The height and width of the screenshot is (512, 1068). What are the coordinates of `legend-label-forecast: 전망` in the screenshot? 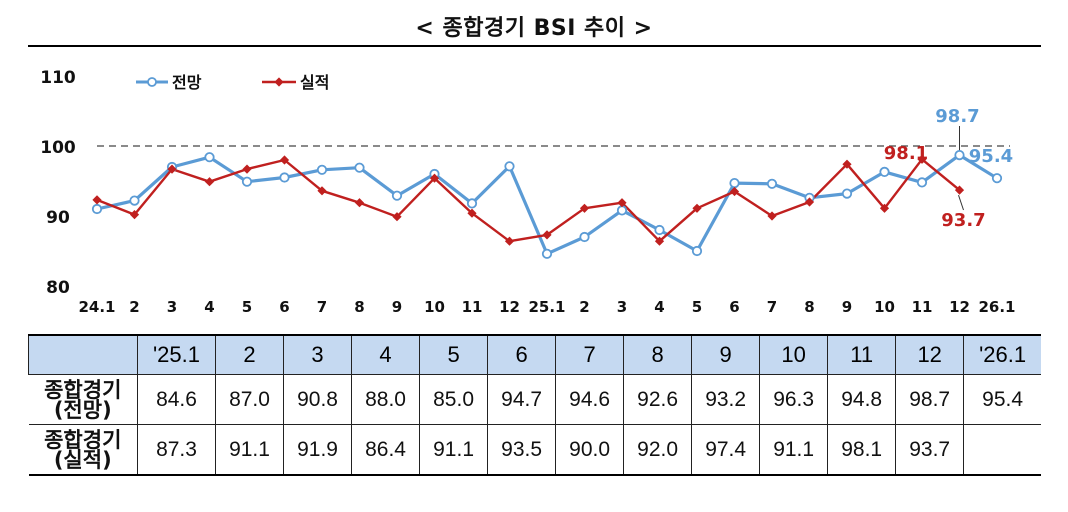 It's located at (187, 82).